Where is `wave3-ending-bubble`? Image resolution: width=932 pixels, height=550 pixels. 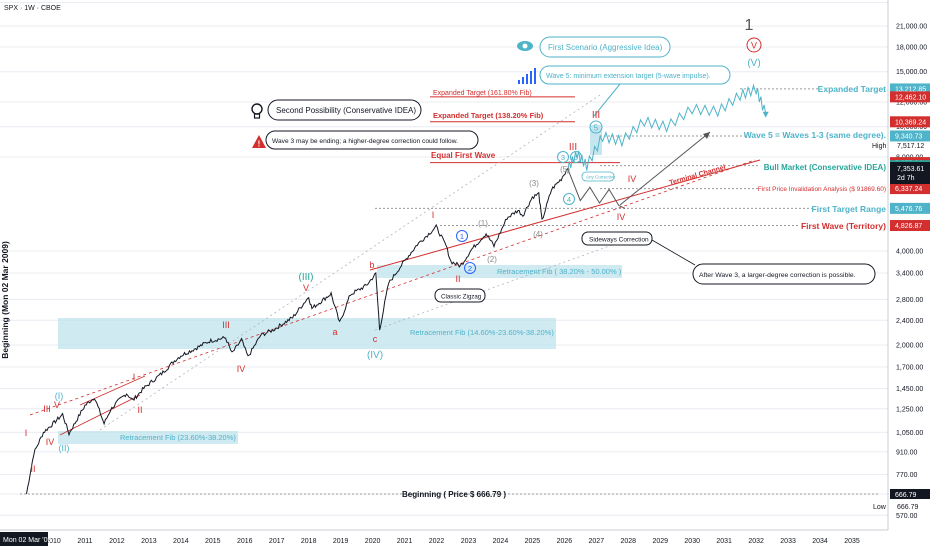
wave3-ending-bubble is located at coordinates (372, 140).